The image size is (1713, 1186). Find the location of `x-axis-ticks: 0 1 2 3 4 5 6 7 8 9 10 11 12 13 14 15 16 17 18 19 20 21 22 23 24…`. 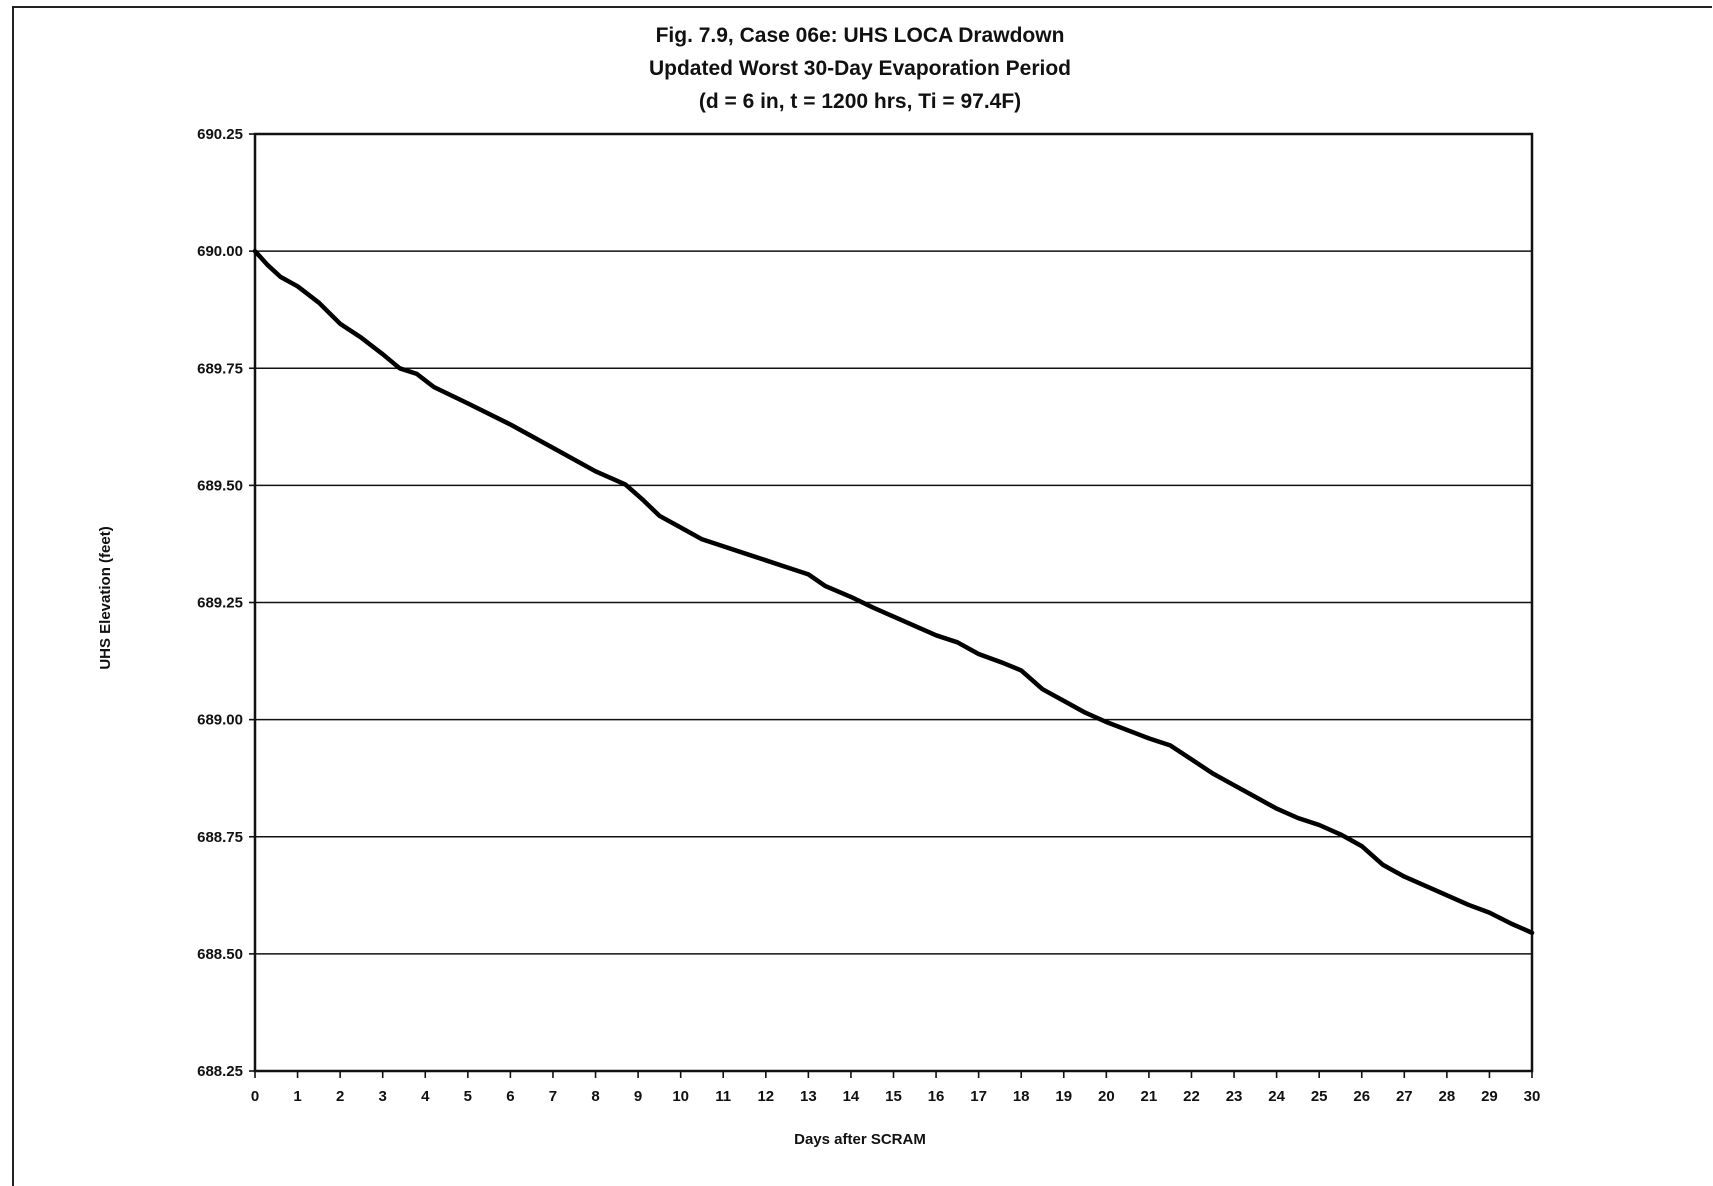

x-axis-ticks: 0 1 2 3 4 5 6 7 8 9 10 11 12 13 14 15 16 17 18 19 20 21 22 23 24… is located at coordinates (896, 1088).